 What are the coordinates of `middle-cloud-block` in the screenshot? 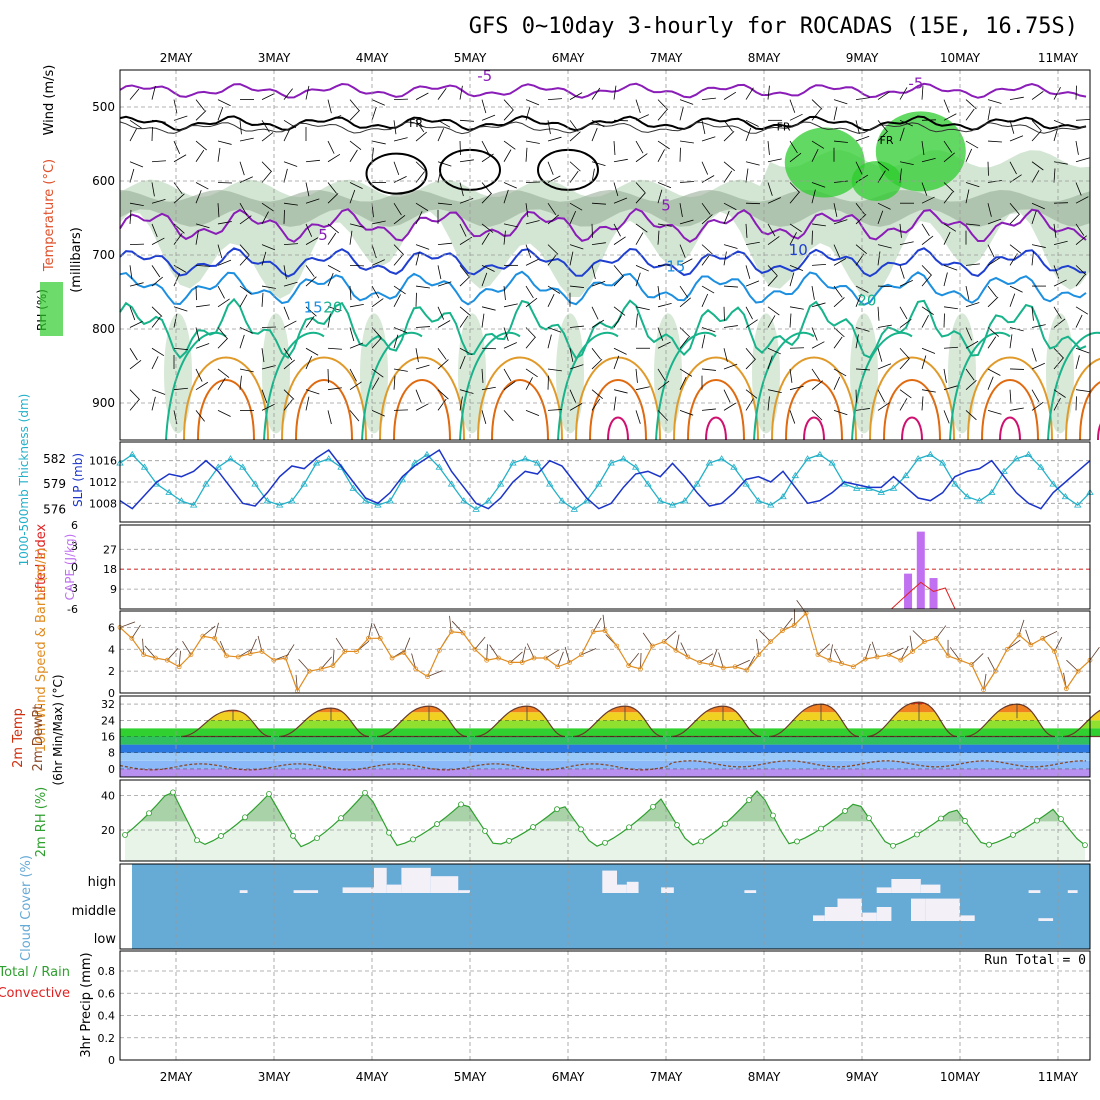 It's located at (869, 916).